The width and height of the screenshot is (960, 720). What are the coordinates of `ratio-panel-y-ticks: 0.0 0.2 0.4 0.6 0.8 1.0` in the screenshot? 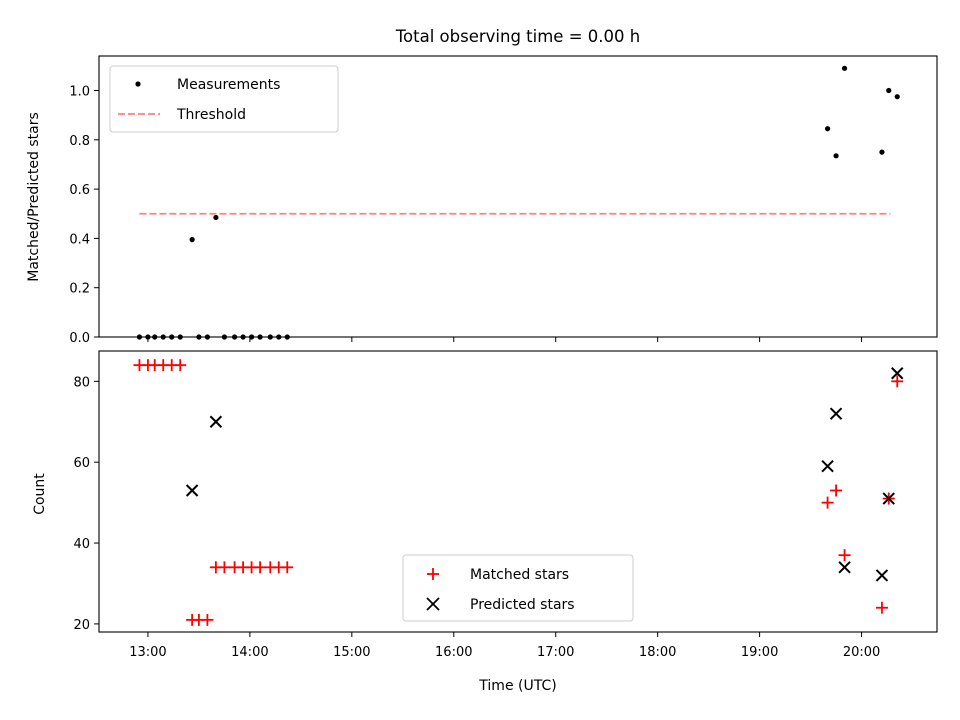 It's located at (84, 215).